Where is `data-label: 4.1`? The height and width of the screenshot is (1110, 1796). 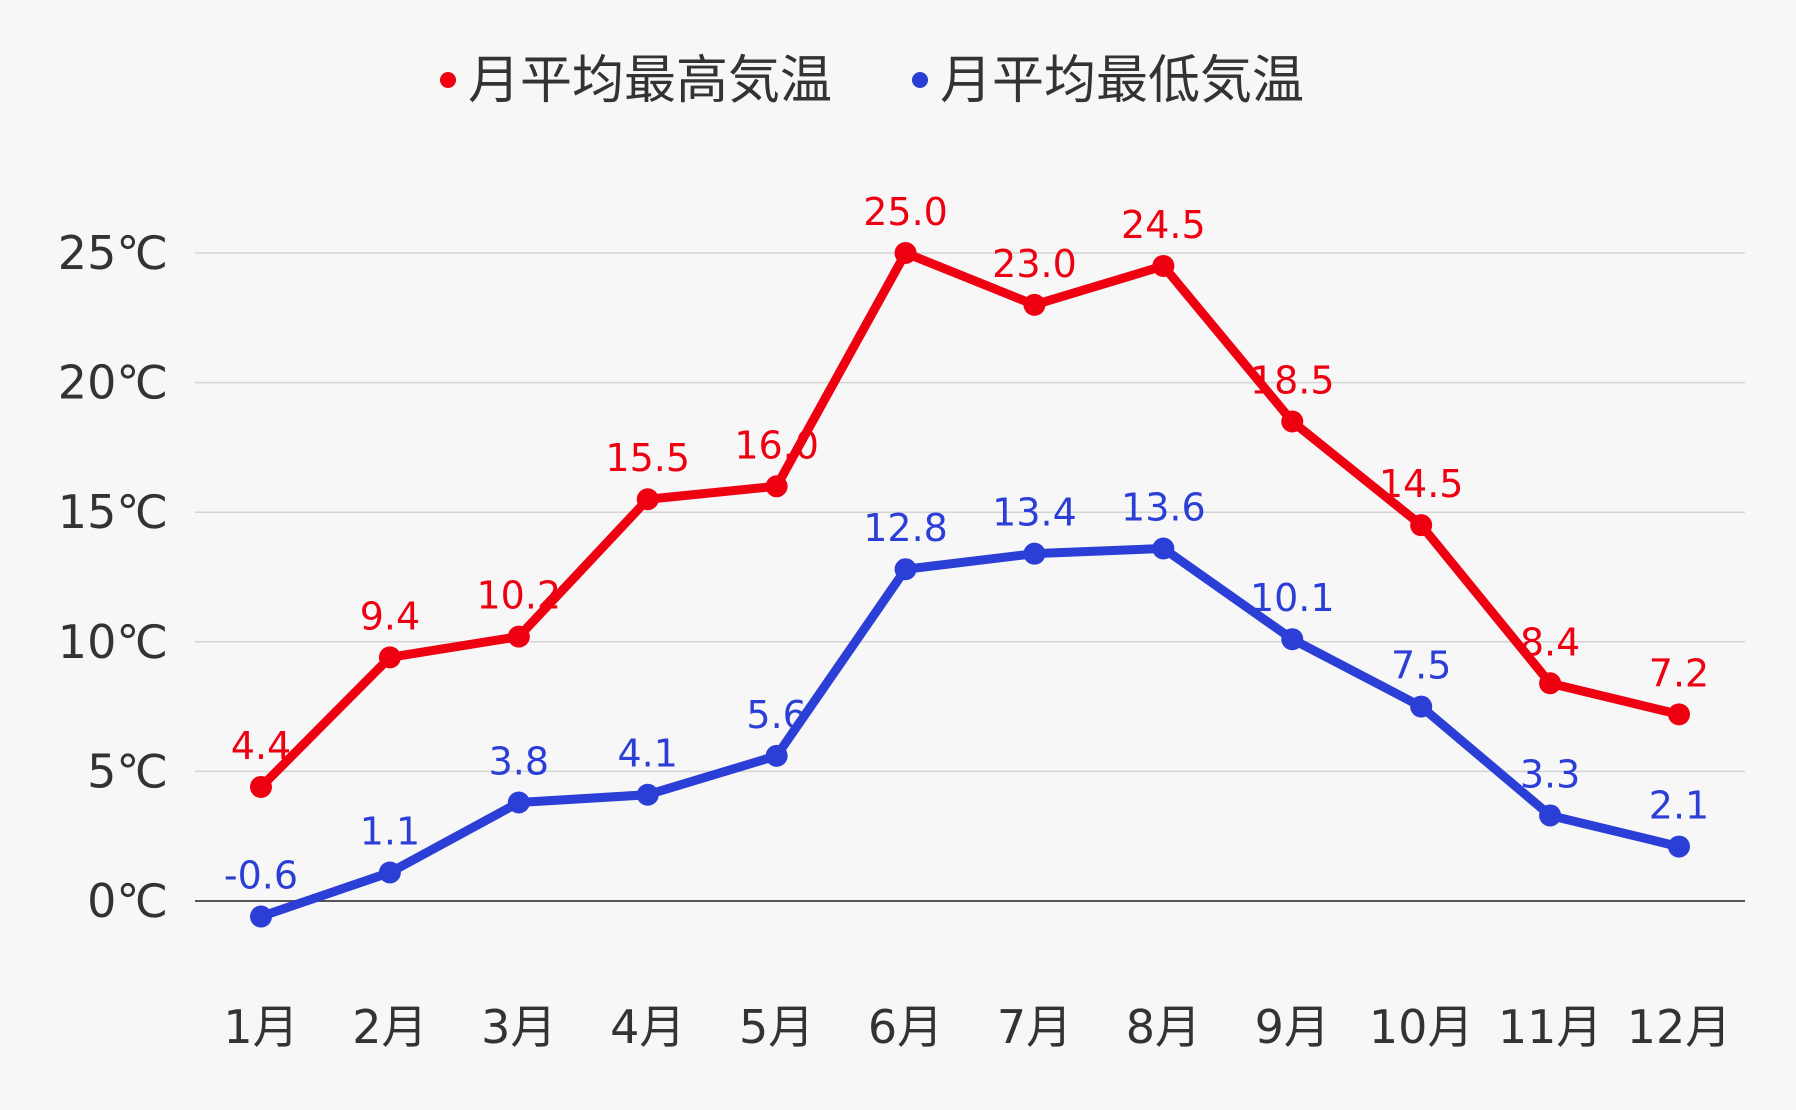 data-label: 4.1 is located at coordinates (648, 754).